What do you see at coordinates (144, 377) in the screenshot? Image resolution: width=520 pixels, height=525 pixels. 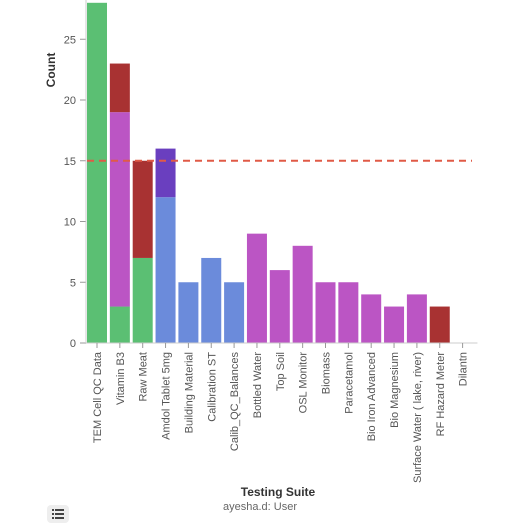 I see `x-tick-label: Raw Meat` at bounding box center [144, 377].